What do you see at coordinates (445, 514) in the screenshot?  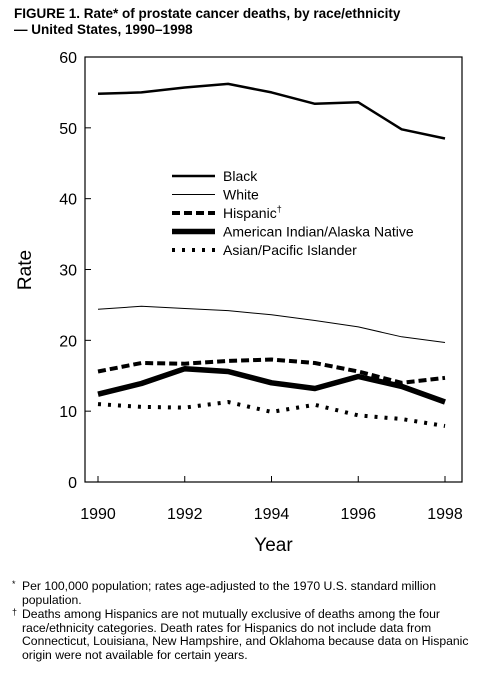 I see `x-tick-label: 1998` at bounding box center [445, 514].